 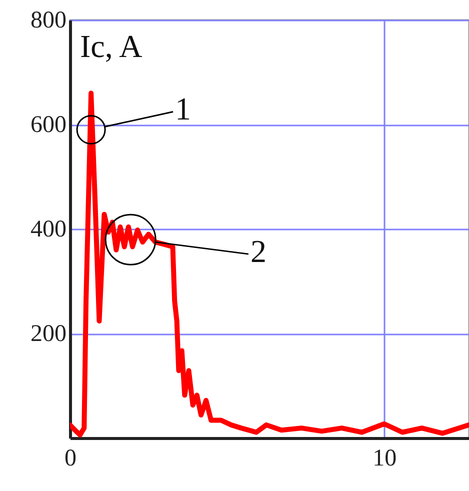 What do you see at coordinates (70, 459) in the screenshot?
I see `x-tick-label: 0` at bounding box center [70, 459].